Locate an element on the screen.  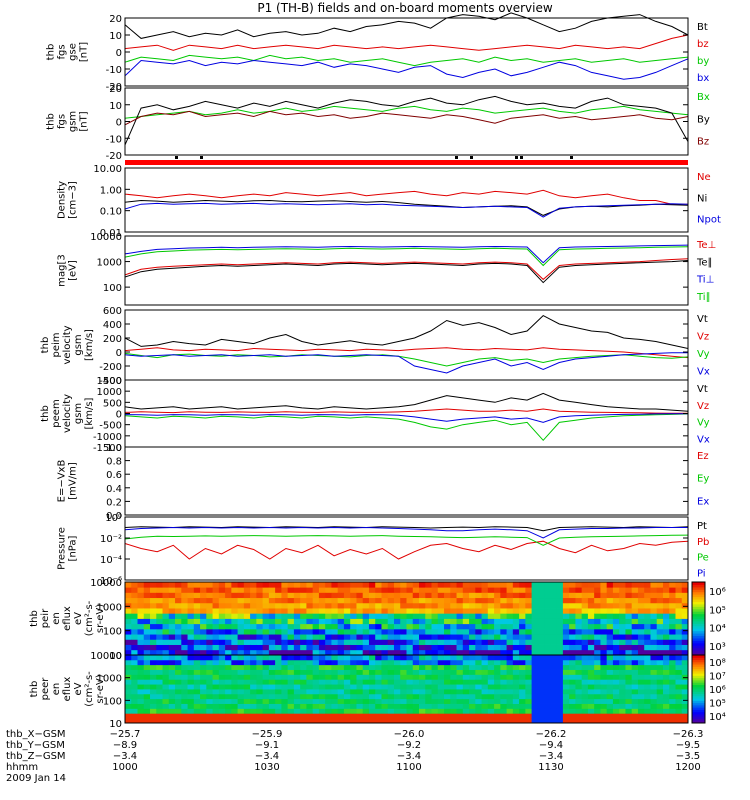
legend-item: Bt is located at coordinates (702, 27).